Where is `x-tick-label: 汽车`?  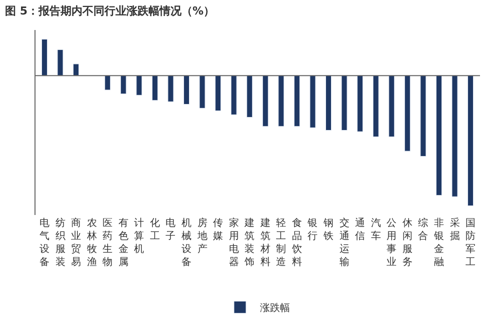
x-tick-label: 汽车 is located at coordinates (375, 229).